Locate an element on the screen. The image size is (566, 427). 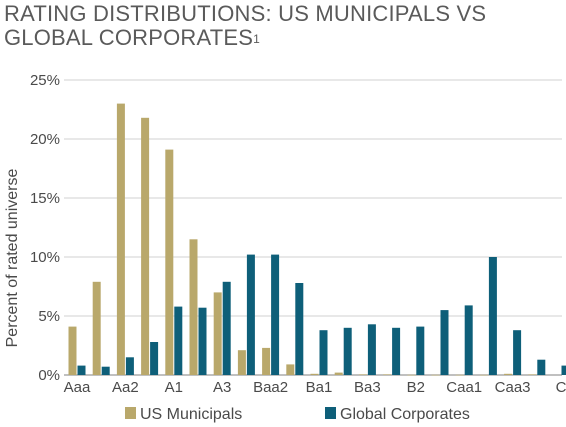
global-corporates-bar-baa3 is located at coordinates (299, 329).